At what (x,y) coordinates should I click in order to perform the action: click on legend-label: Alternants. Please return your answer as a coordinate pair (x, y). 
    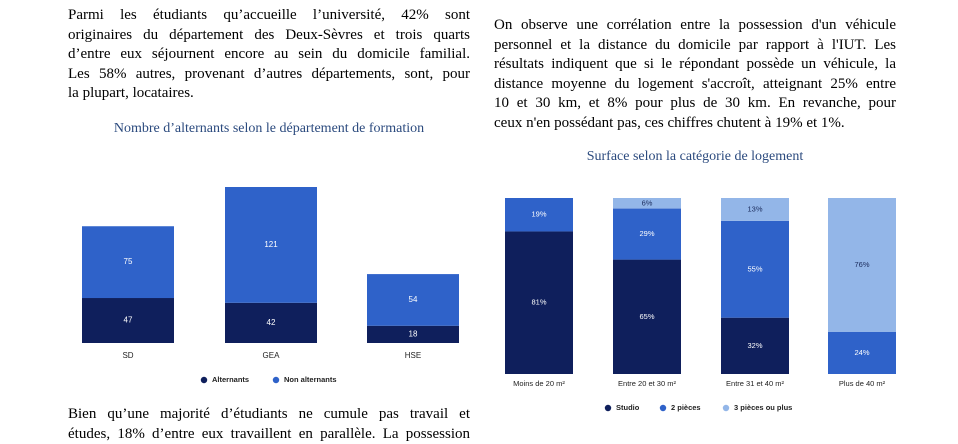
    Looking at the image, I should click on (230, 379).